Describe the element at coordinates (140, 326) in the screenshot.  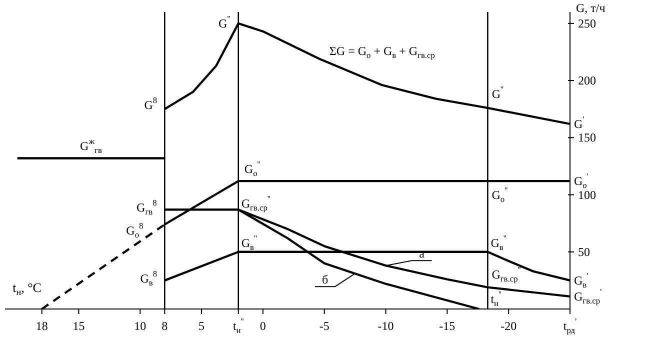
I see `x-tick-label: 10` at that location.